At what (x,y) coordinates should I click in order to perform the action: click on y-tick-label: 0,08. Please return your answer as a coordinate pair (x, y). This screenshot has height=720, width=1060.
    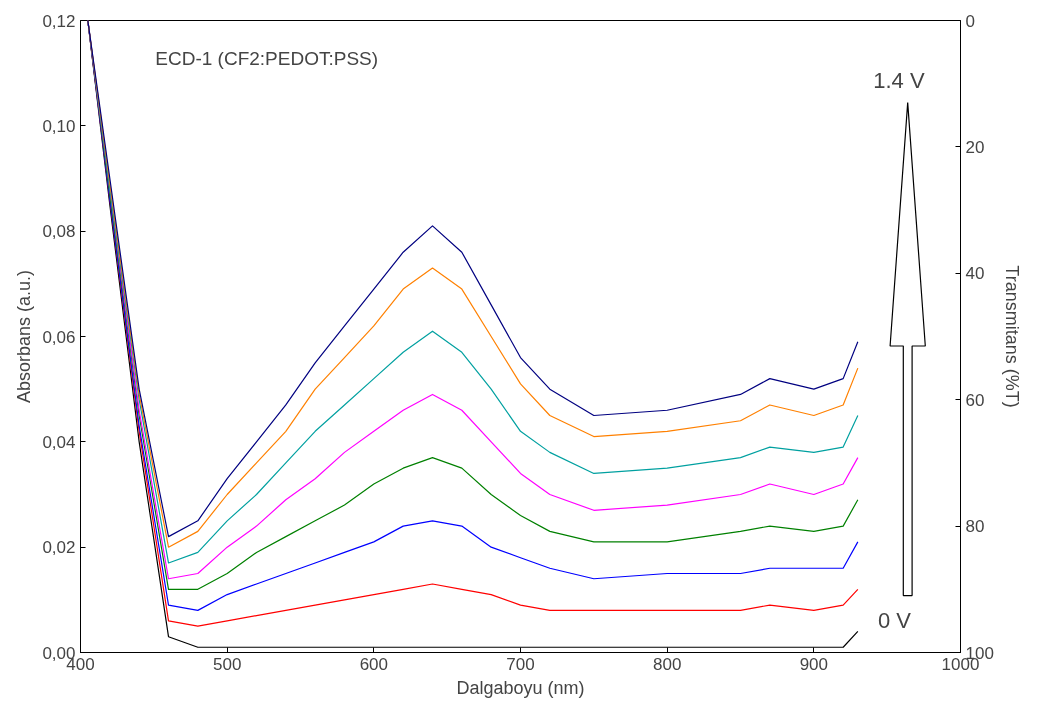
    Looking at the image, I should click on (59, 232).